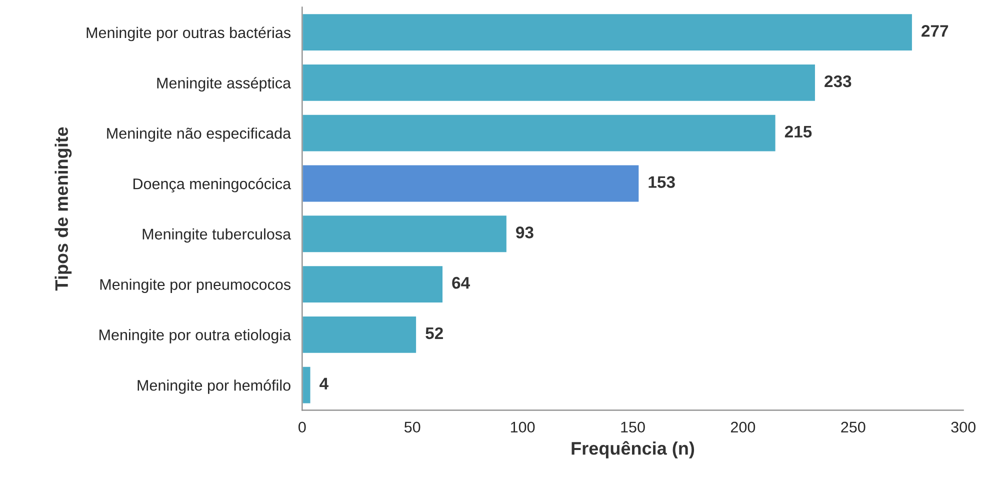  Describe the element at coordinates (188, 34) in the screenshot. I see `y-tick-label: Meningite por outras bactérias` at that location.